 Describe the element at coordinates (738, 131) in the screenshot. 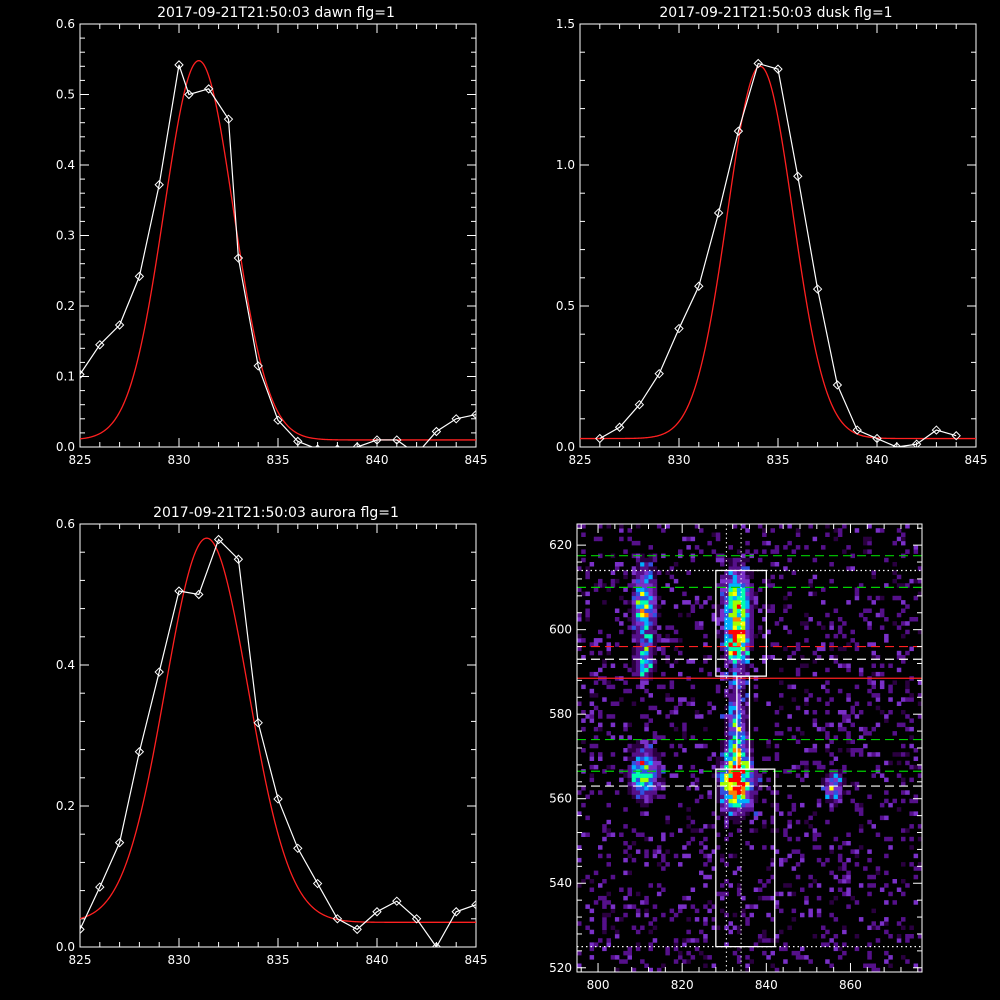

I see `dusk-data-point` at that location.